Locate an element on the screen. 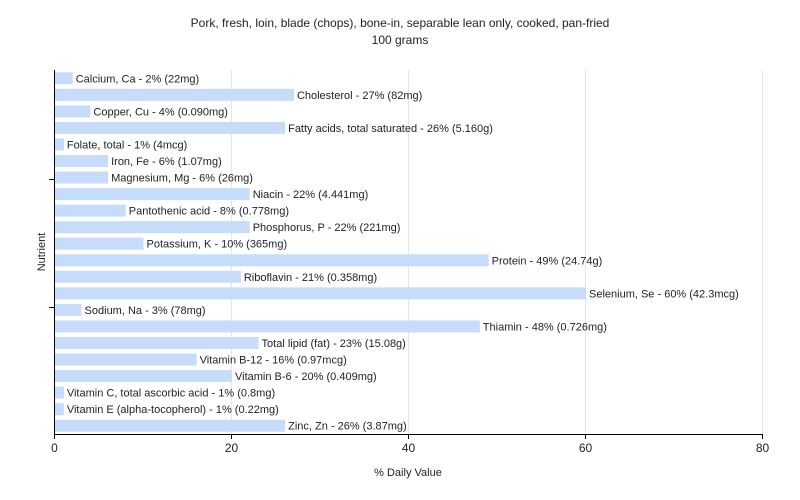 This screenshot has width=800, height=500. bar-data-label: Thiamin - 48% (0.726mg) is located at coordinates (545, 327).